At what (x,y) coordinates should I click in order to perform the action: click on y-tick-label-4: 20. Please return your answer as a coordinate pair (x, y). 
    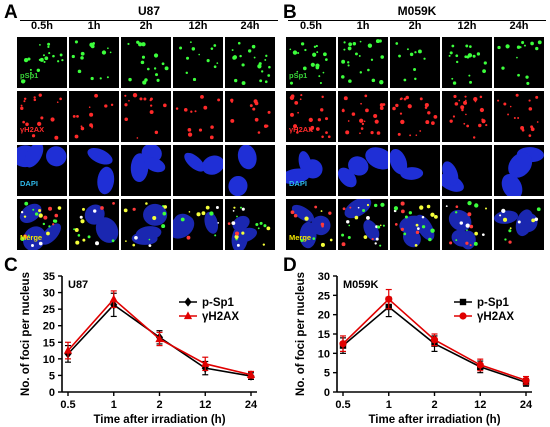
    Looking at the image, I should click on (49, 327).